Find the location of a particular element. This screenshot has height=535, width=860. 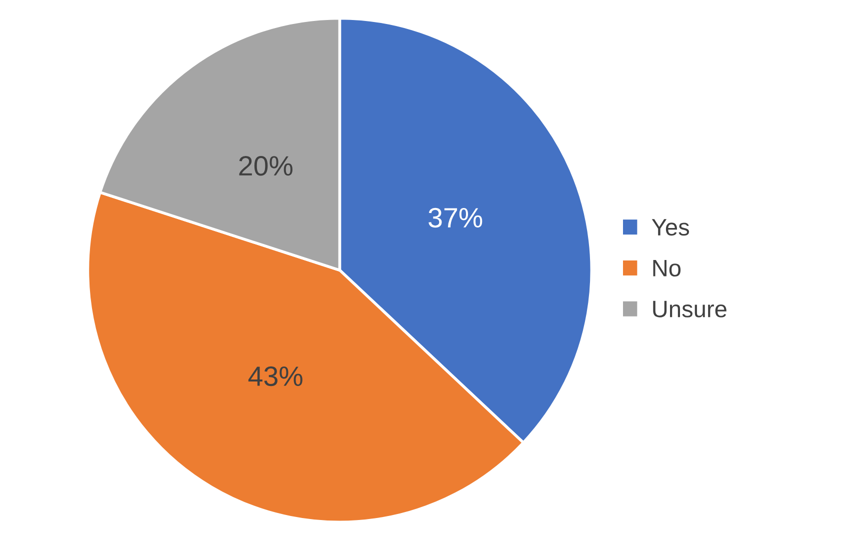

legend-label: Unsure is located at coordinates (689, 309).